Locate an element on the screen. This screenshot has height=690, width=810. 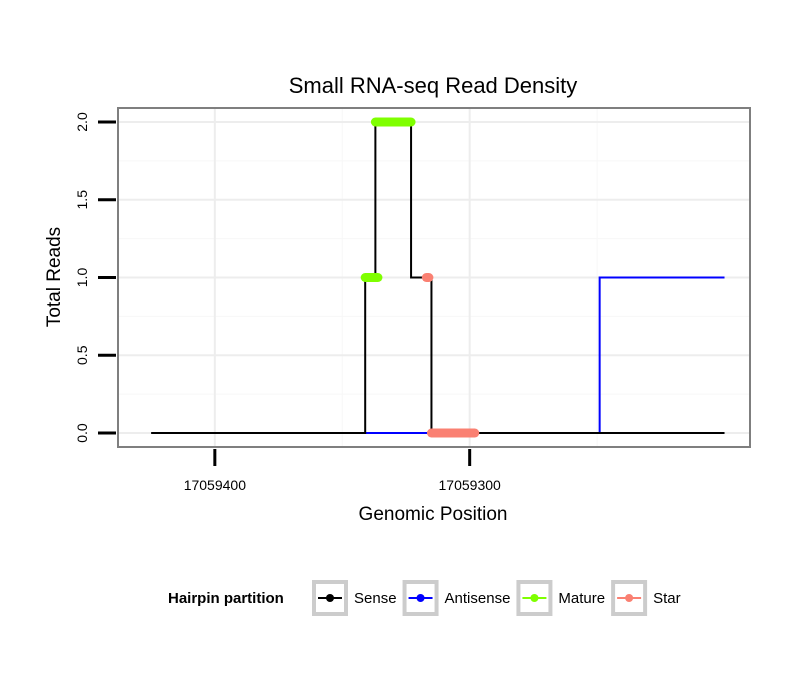
legend-key-star is located at coordinates (629, 598).